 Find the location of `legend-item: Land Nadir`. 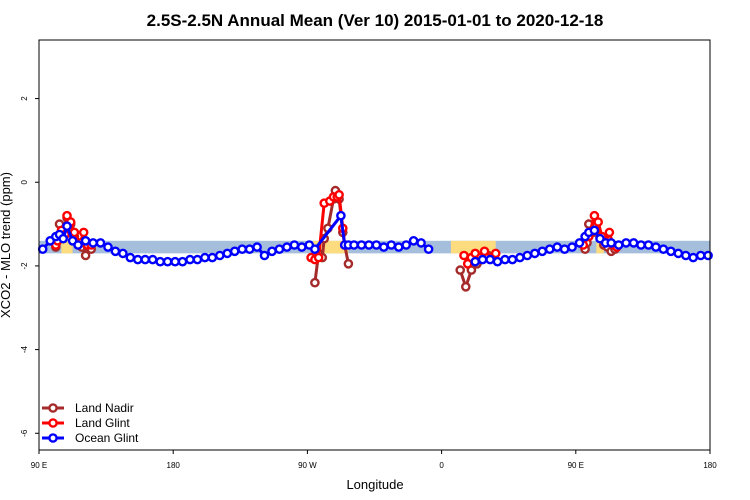

legend-item: Land Nadir is located at coordinates (88, 408).